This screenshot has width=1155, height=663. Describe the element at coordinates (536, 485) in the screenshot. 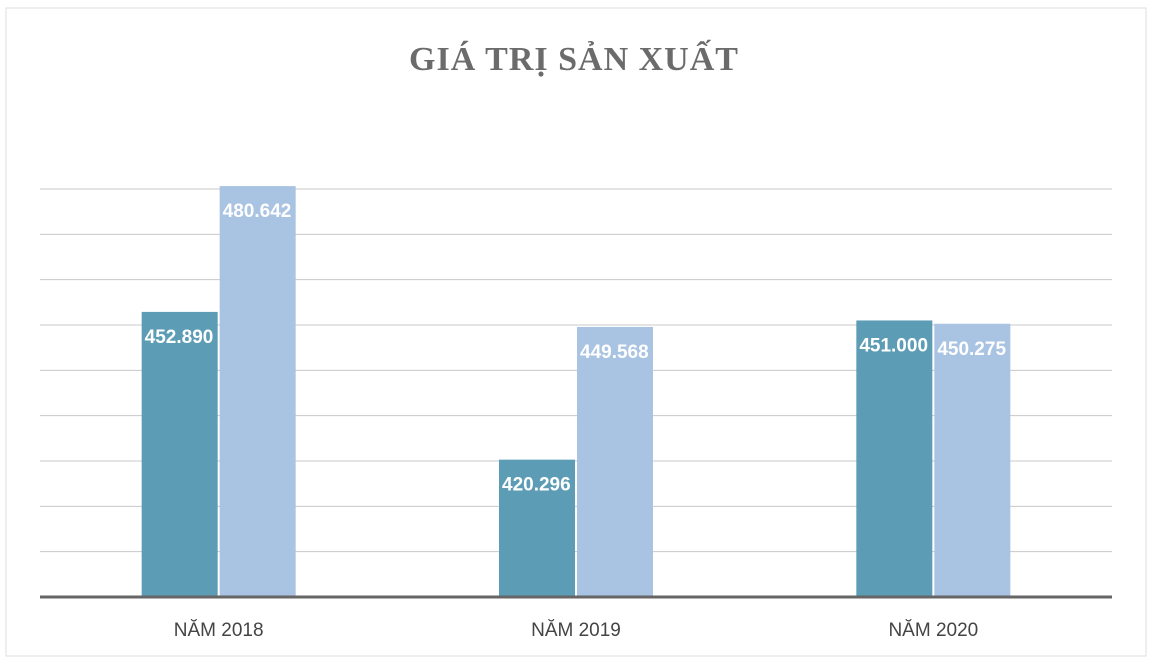

I see `value-label: 420.296` at that location.